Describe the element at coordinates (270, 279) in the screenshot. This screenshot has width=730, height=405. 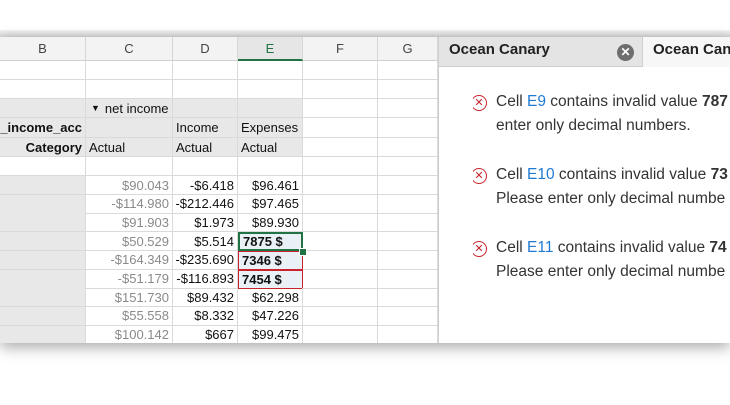
I see `invalid-cell: 7454 $` at that location.